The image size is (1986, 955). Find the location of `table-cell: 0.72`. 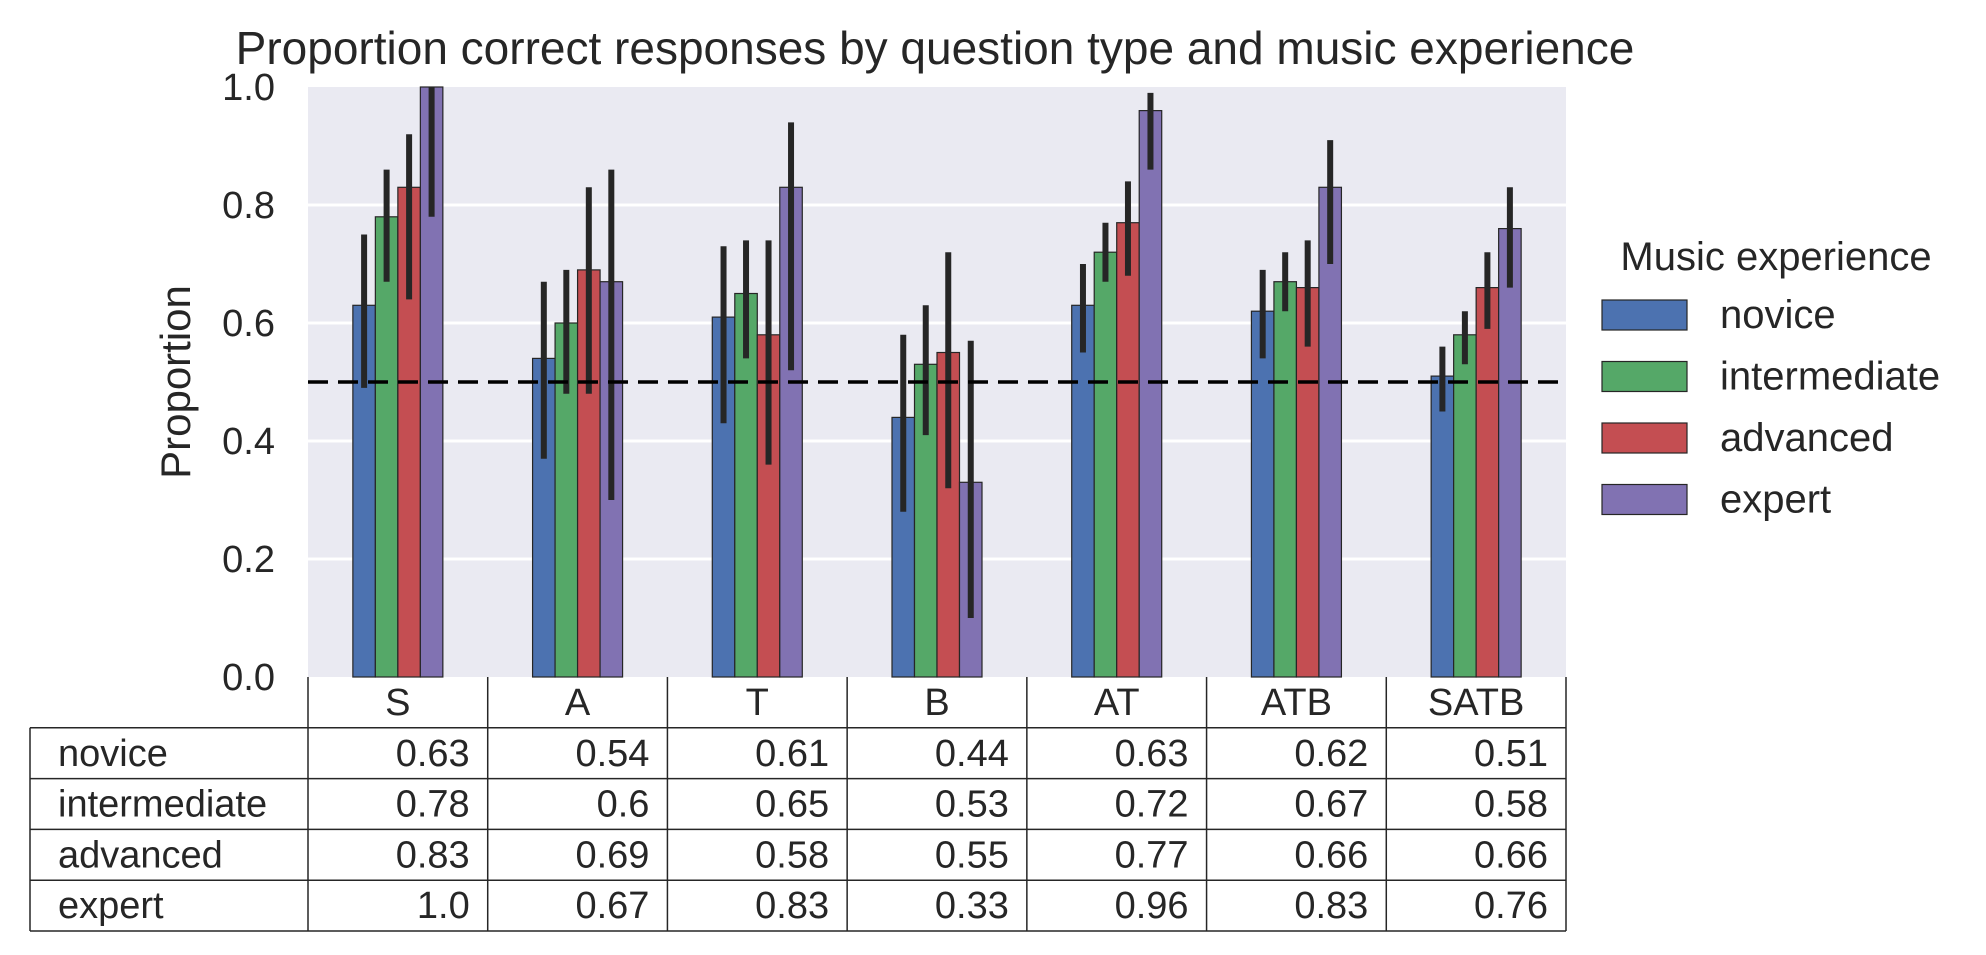

table-cell: 0.72 is located at coordinates (1152, 805).